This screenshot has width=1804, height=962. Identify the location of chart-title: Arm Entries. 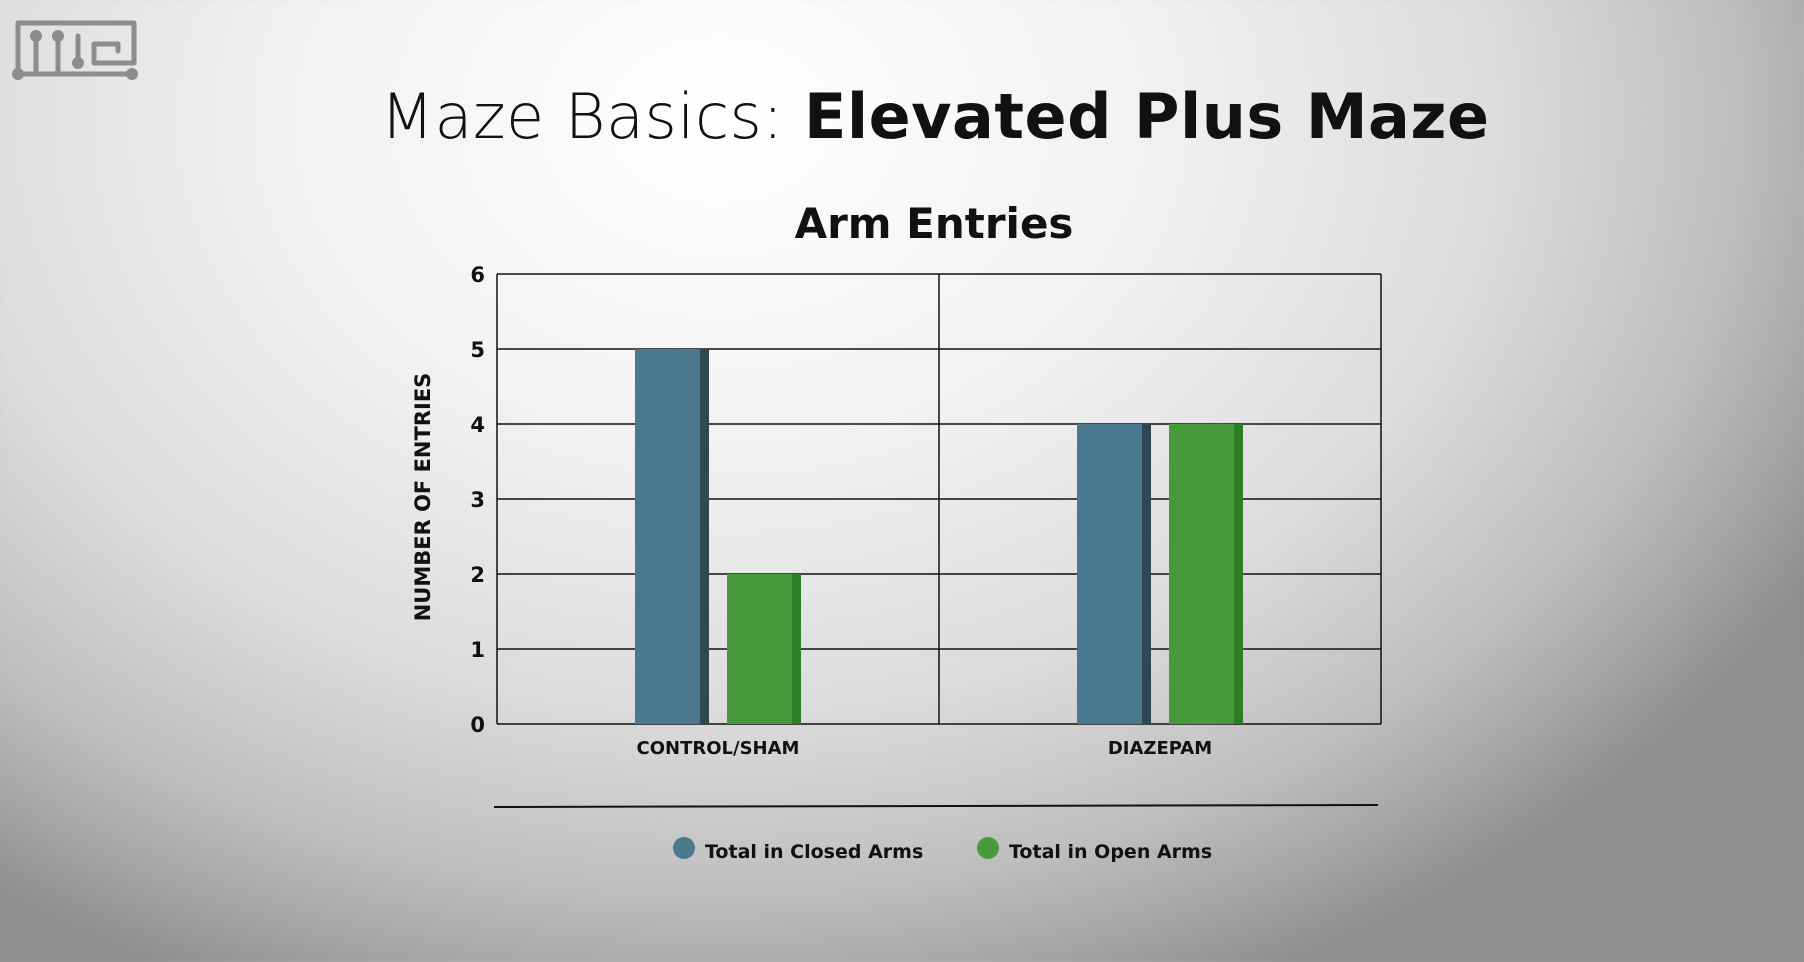
(934, 223).